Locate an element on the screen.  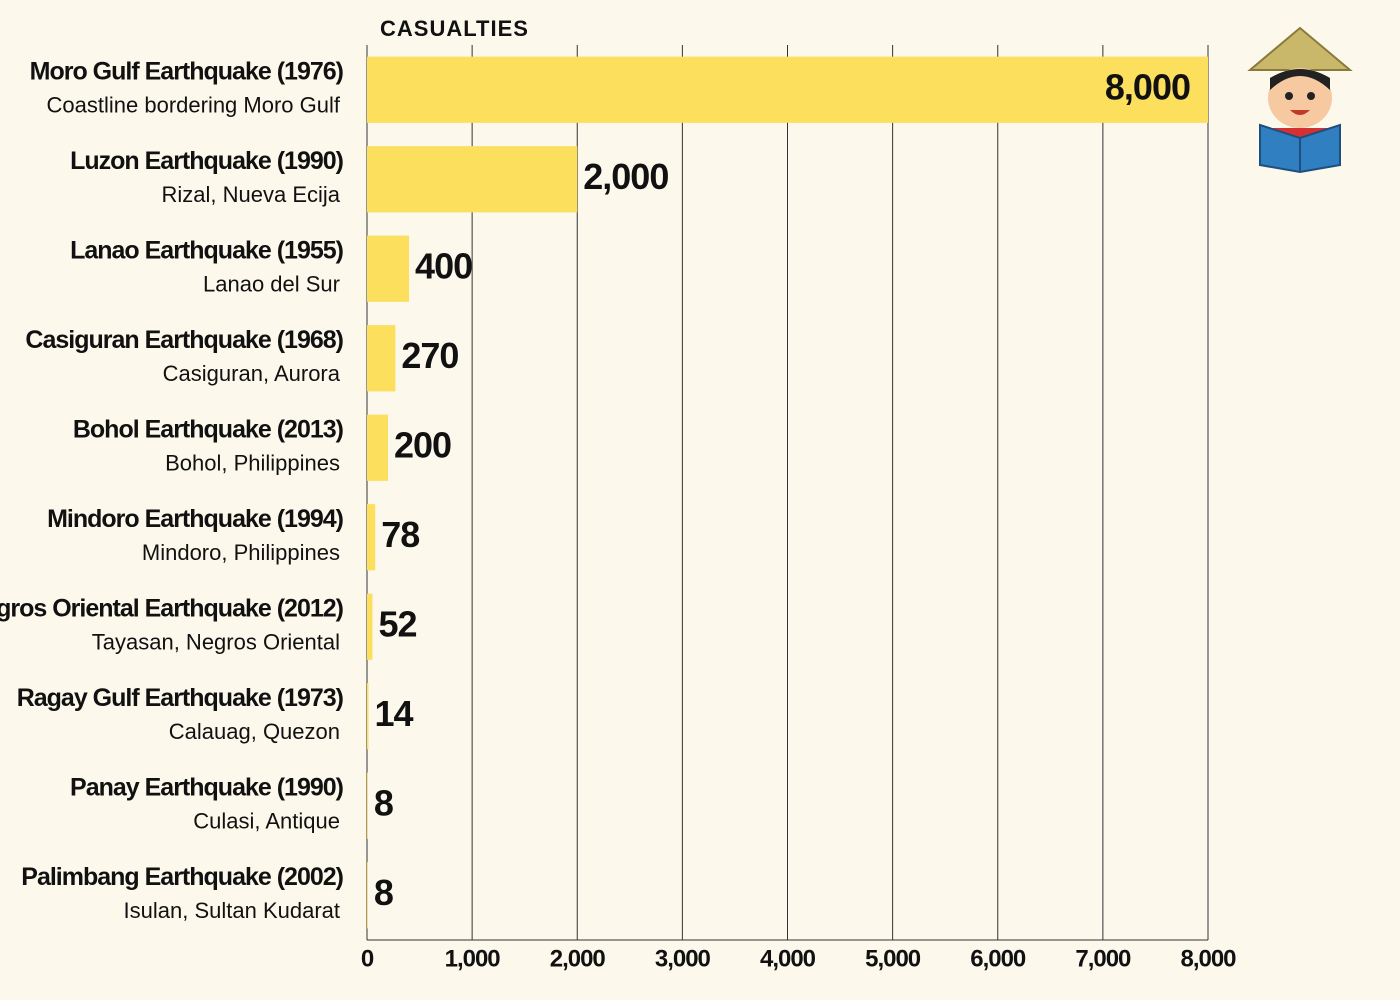
category-label: Casiguran Earthquake (1968) is located at coordinates (184, 340).